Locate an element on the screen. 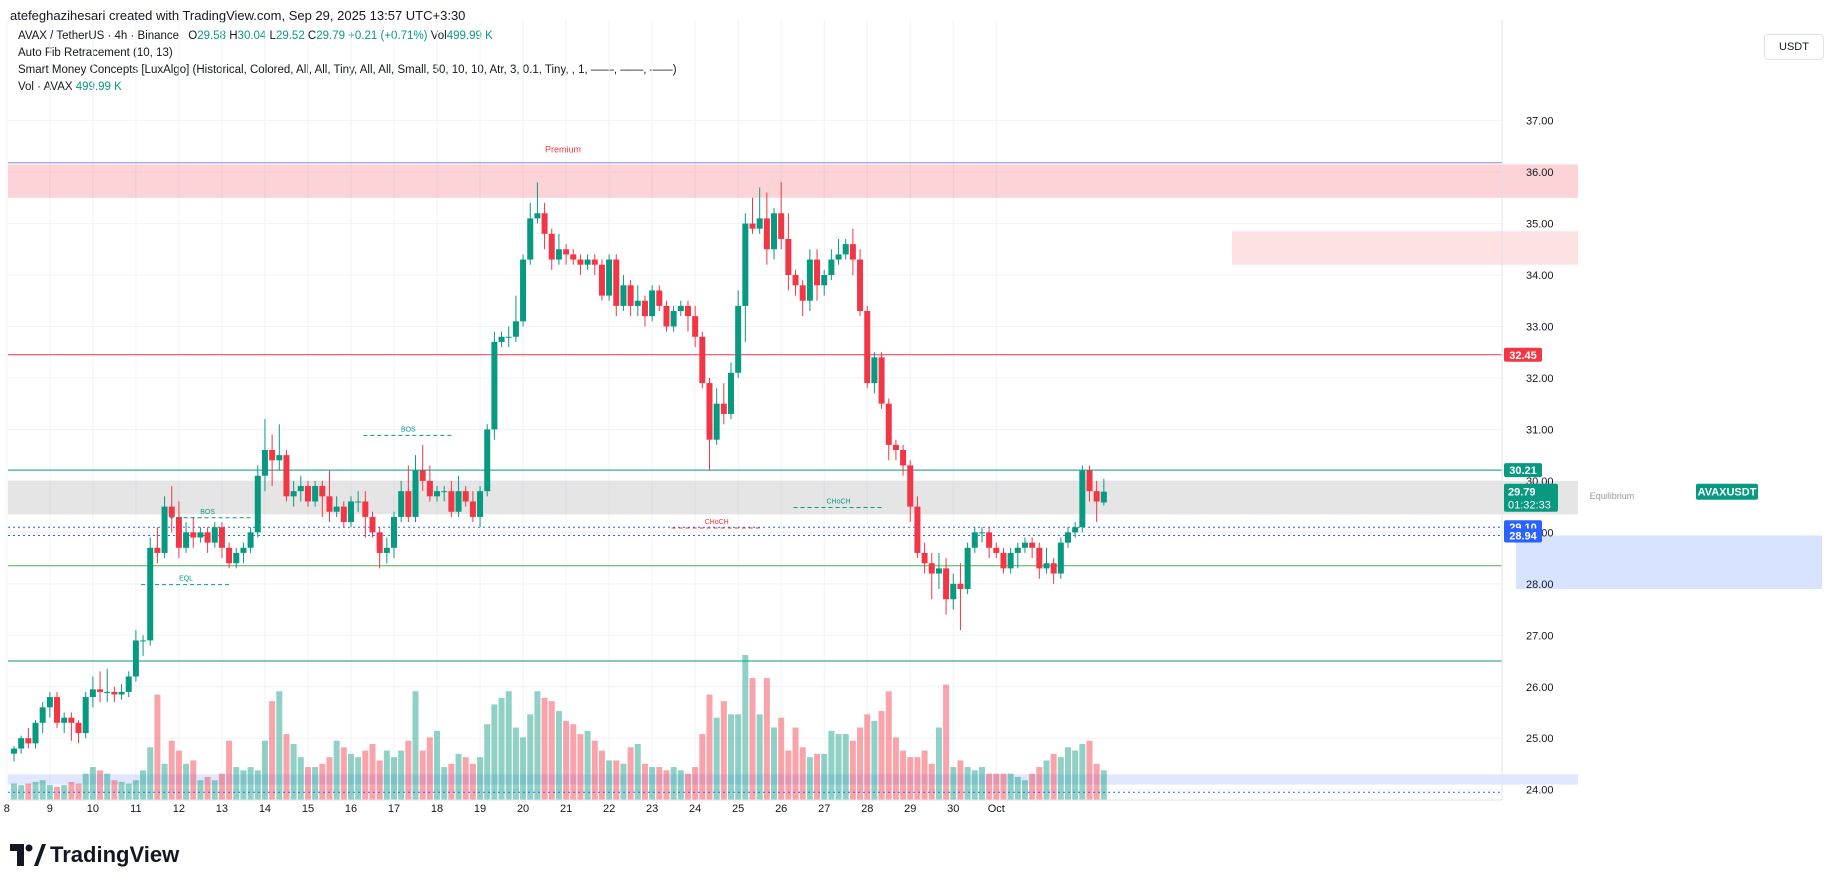  y-tick-label: 37.00 is located at coordinates (1540, 122).